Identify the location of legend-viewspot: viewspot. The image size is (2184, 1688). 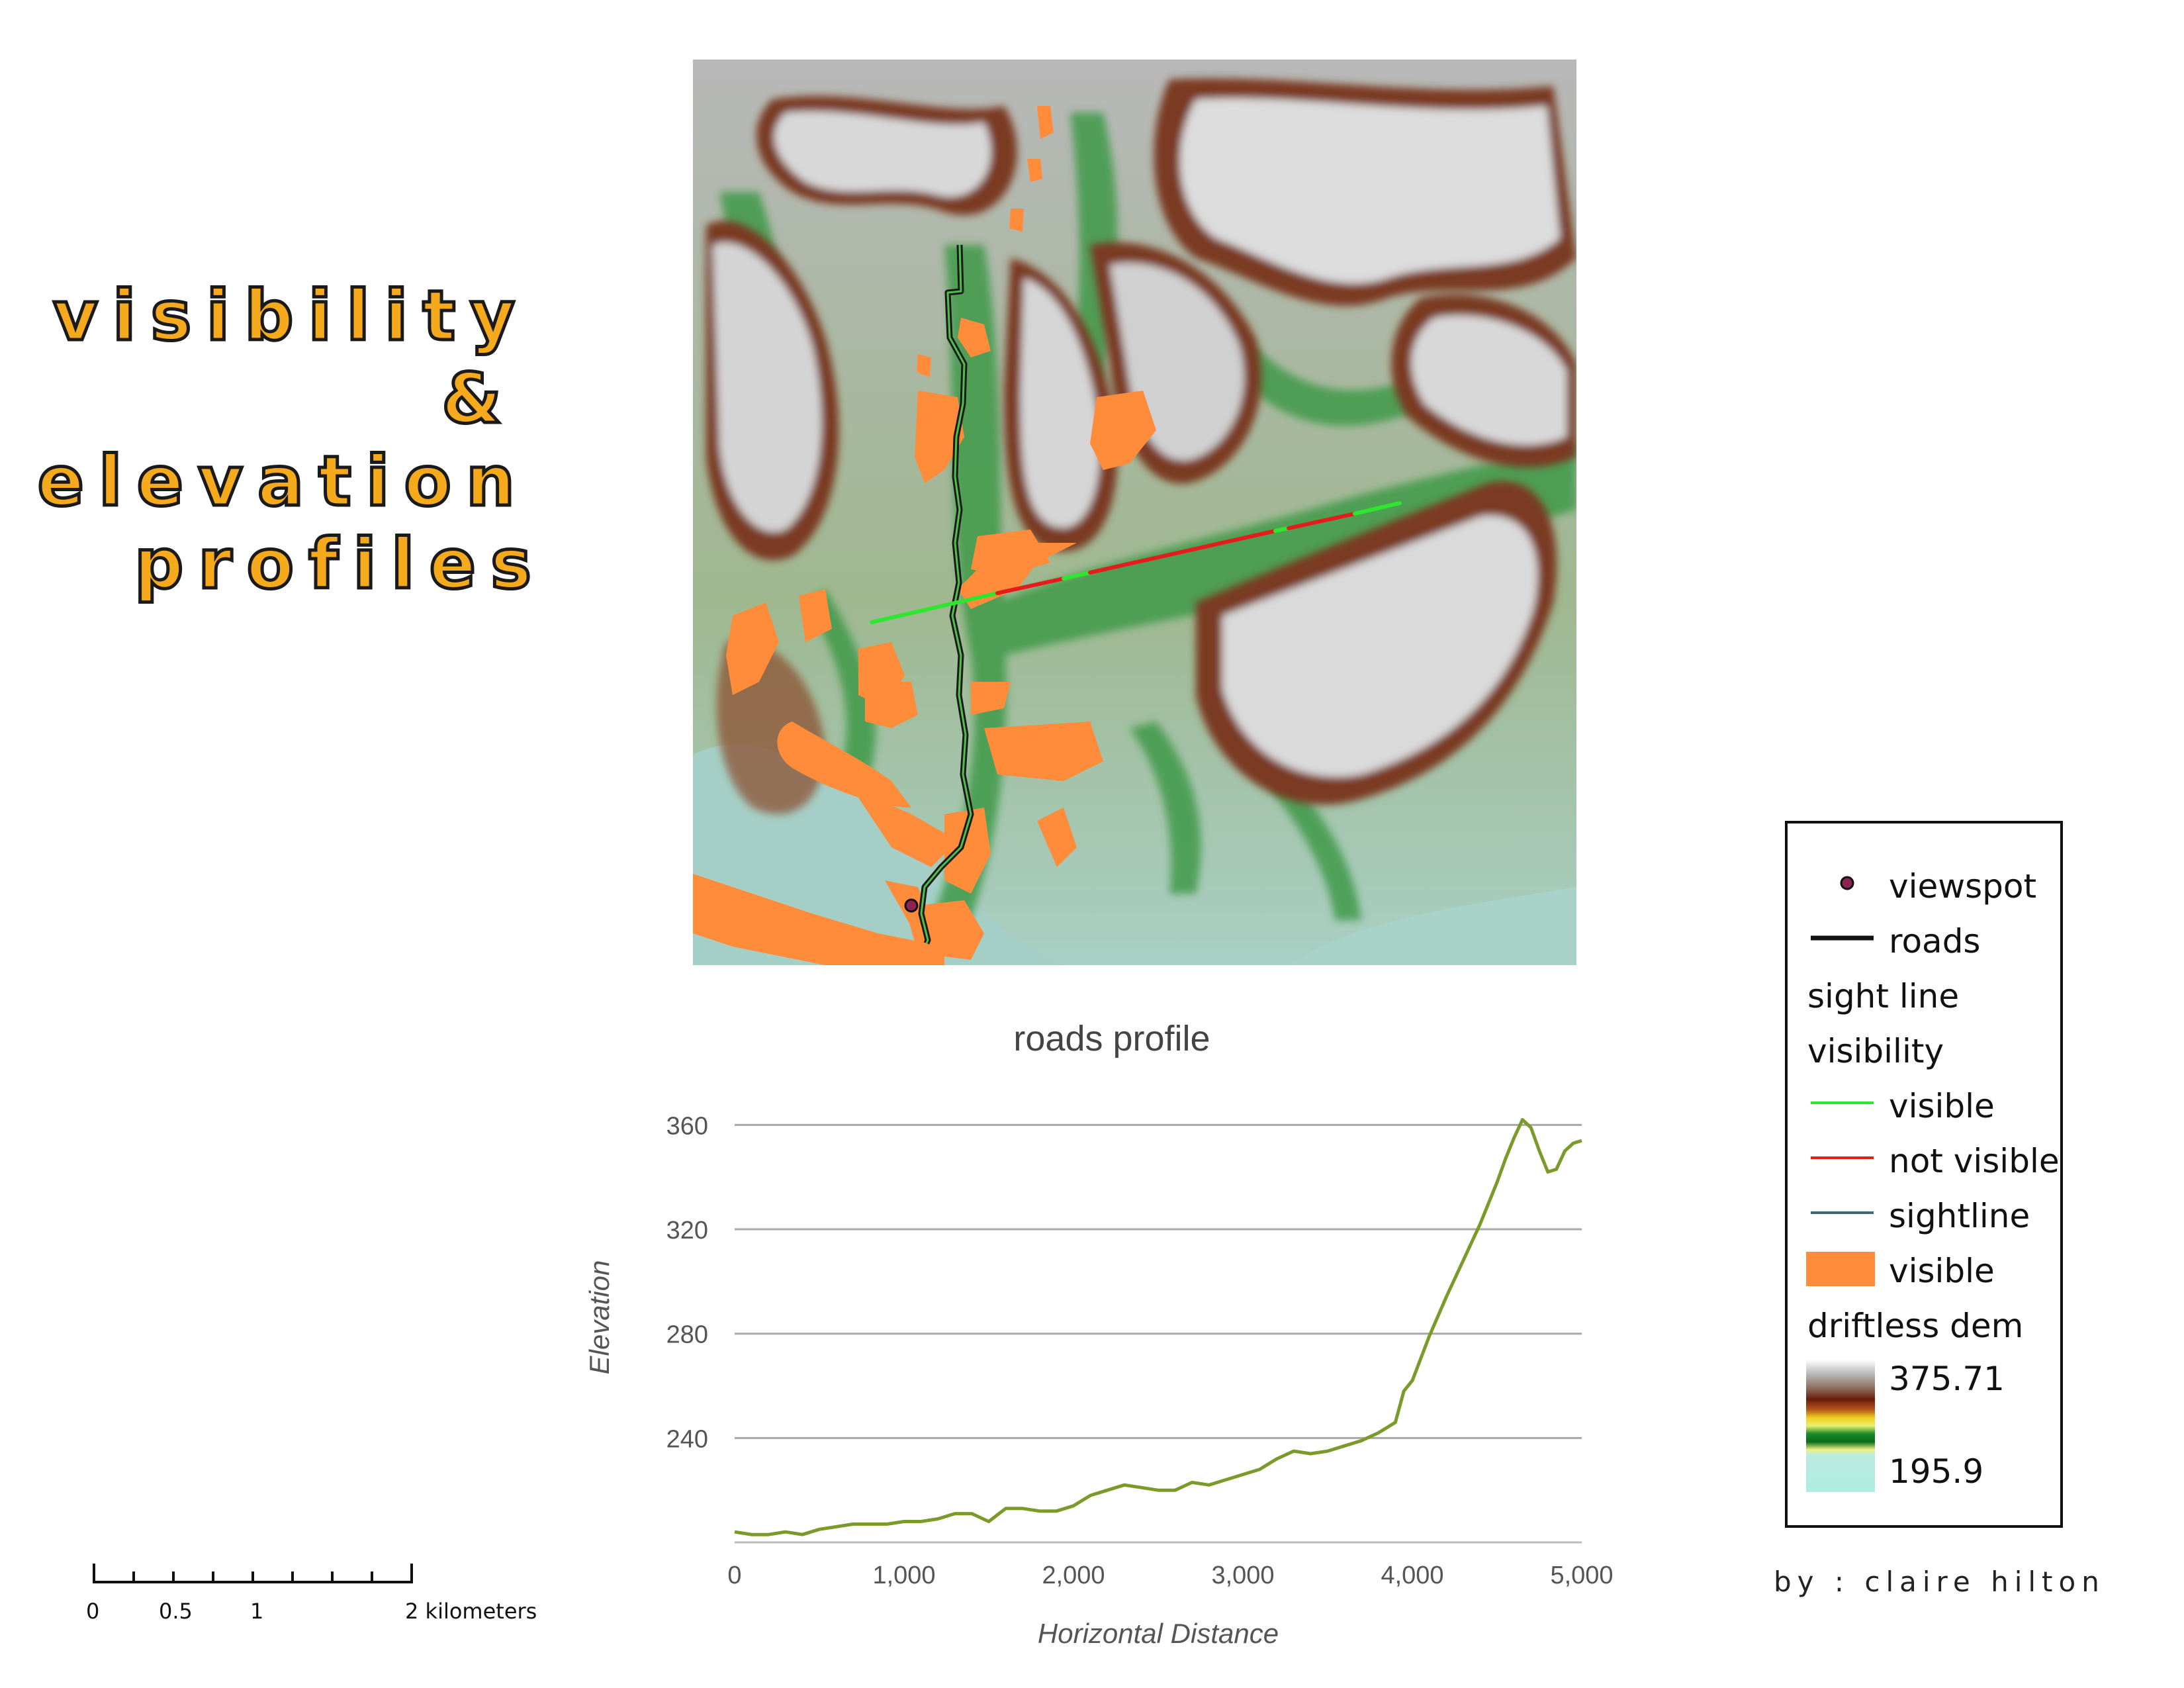
(1924, 886).